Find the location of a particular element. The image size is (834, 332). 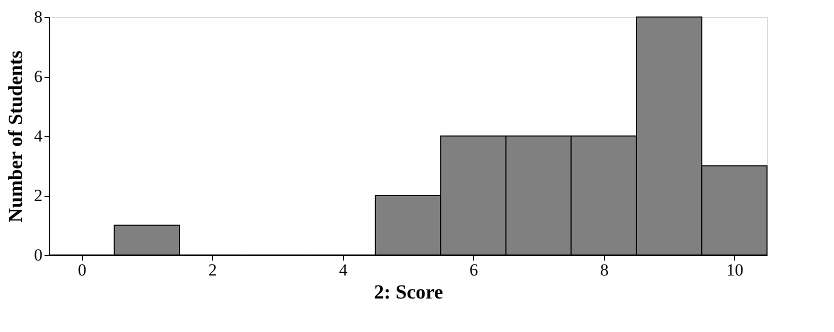

x-tick-label: 8 is located at coordinates (604, 270).